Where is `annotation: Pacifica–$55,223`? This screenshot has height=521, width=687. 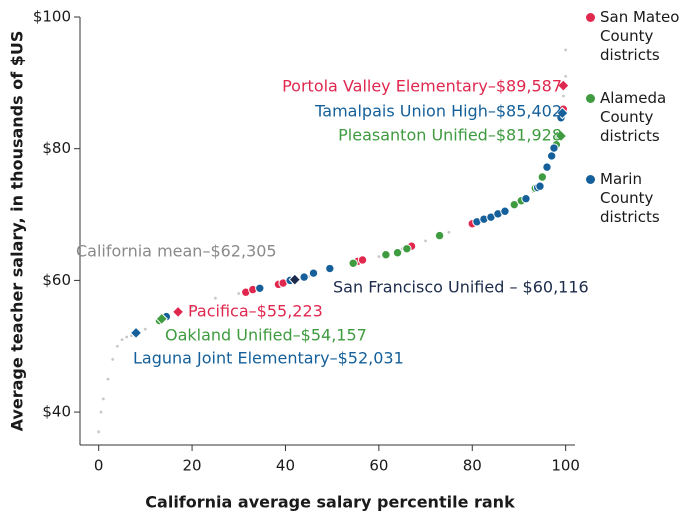
annotation: Pacifica–$55,223 is located at coordinates (255, 311).